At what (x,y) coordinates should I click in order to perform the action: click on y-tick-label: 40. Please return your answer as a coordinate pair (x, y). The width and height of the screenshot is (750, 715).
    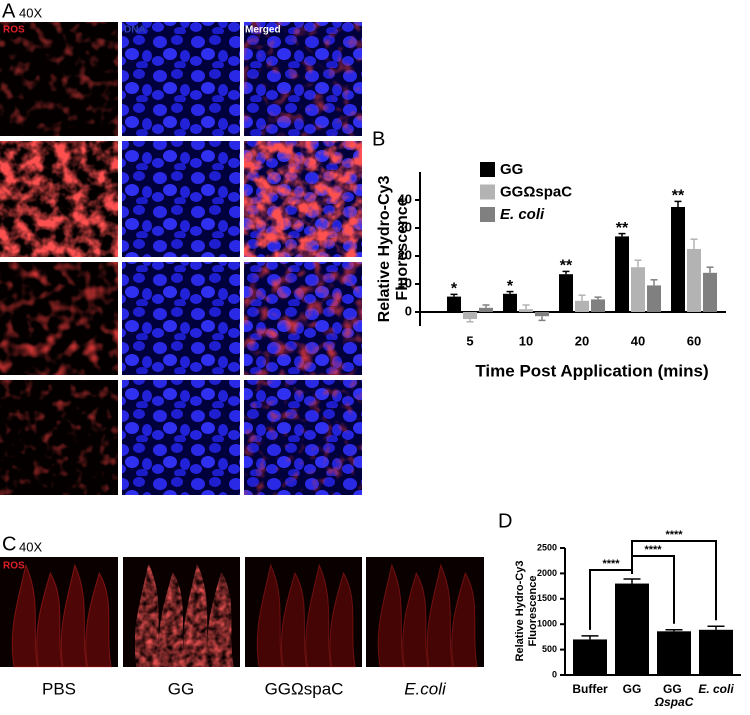
    Looking at the image, I should click on (405, 198).